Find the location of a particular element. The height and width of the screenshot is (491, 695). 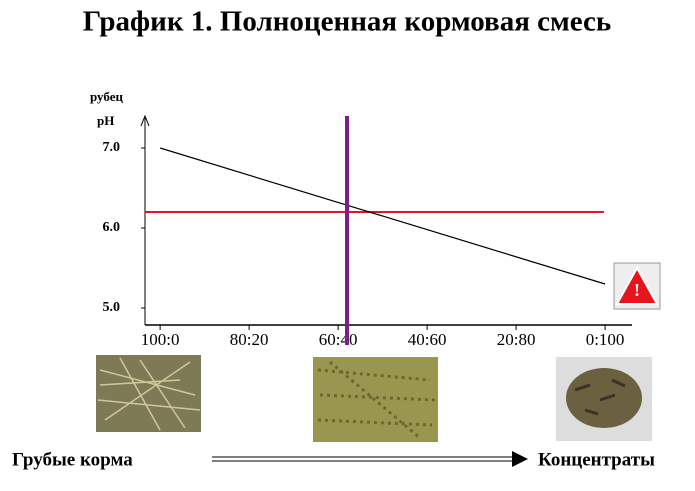

warning-icon: ! is located at coordinates (637, 286).